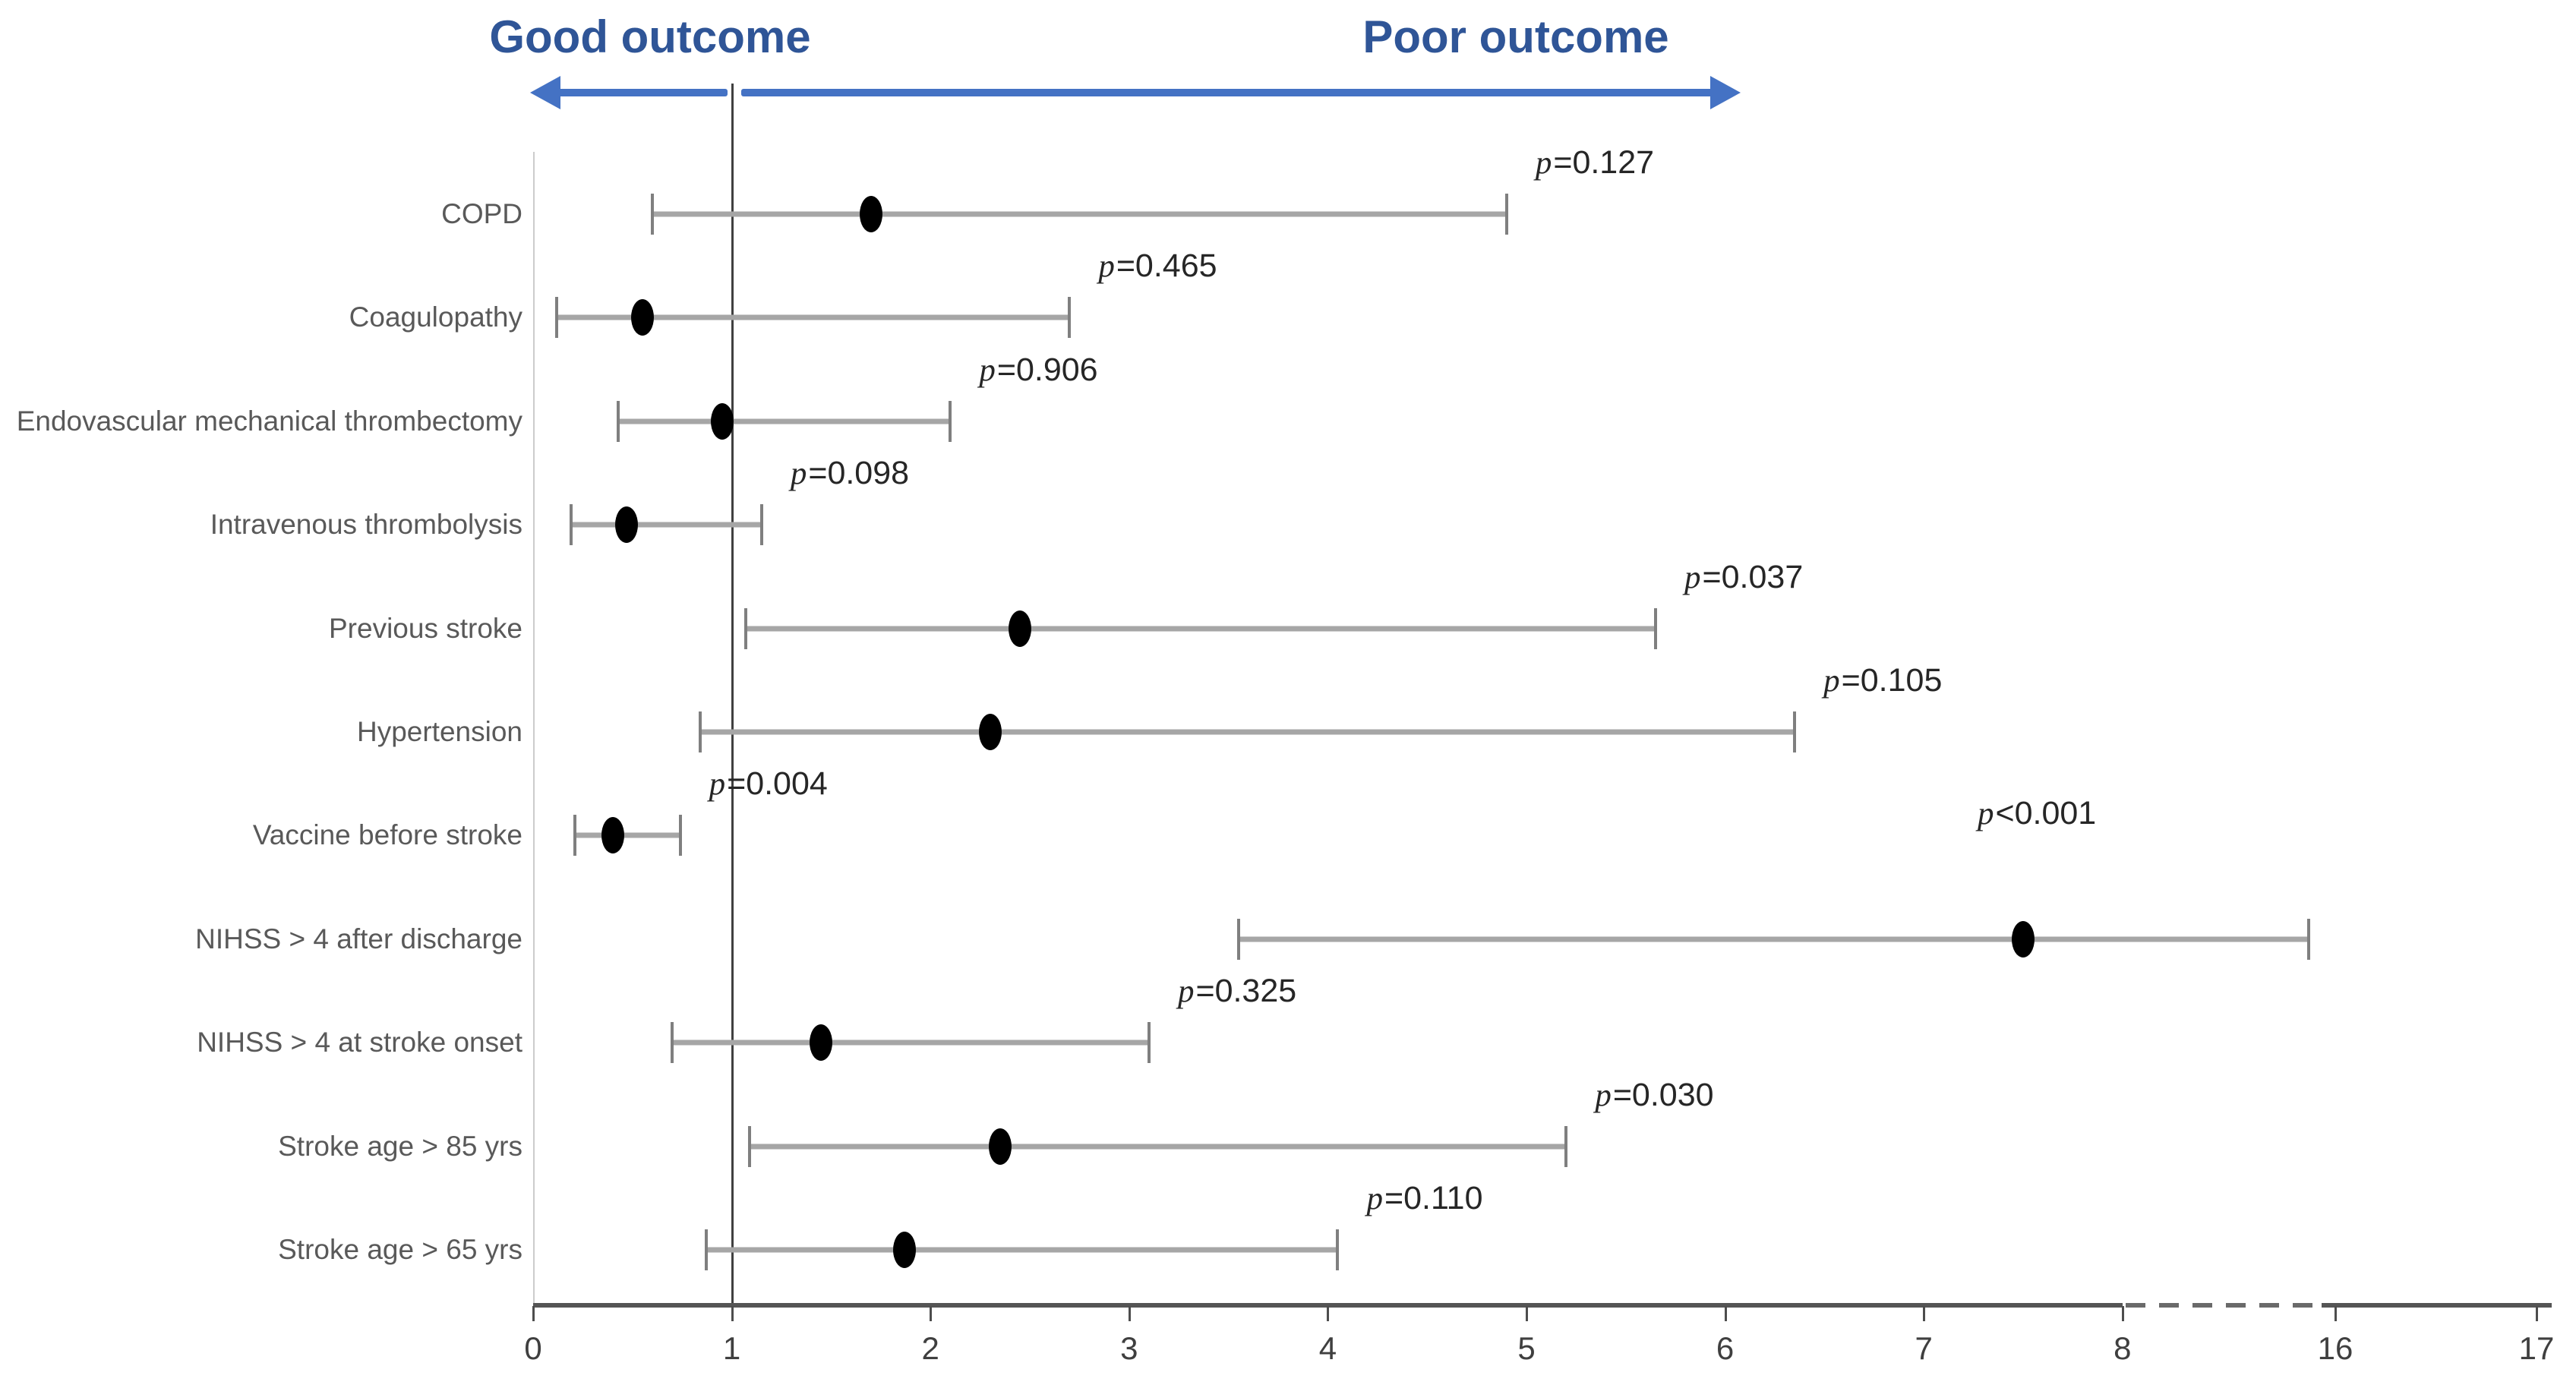 This screenshot has width=2576, height=1385. I want to click on good-outcome-title: Good outcome, so click(650, 36).